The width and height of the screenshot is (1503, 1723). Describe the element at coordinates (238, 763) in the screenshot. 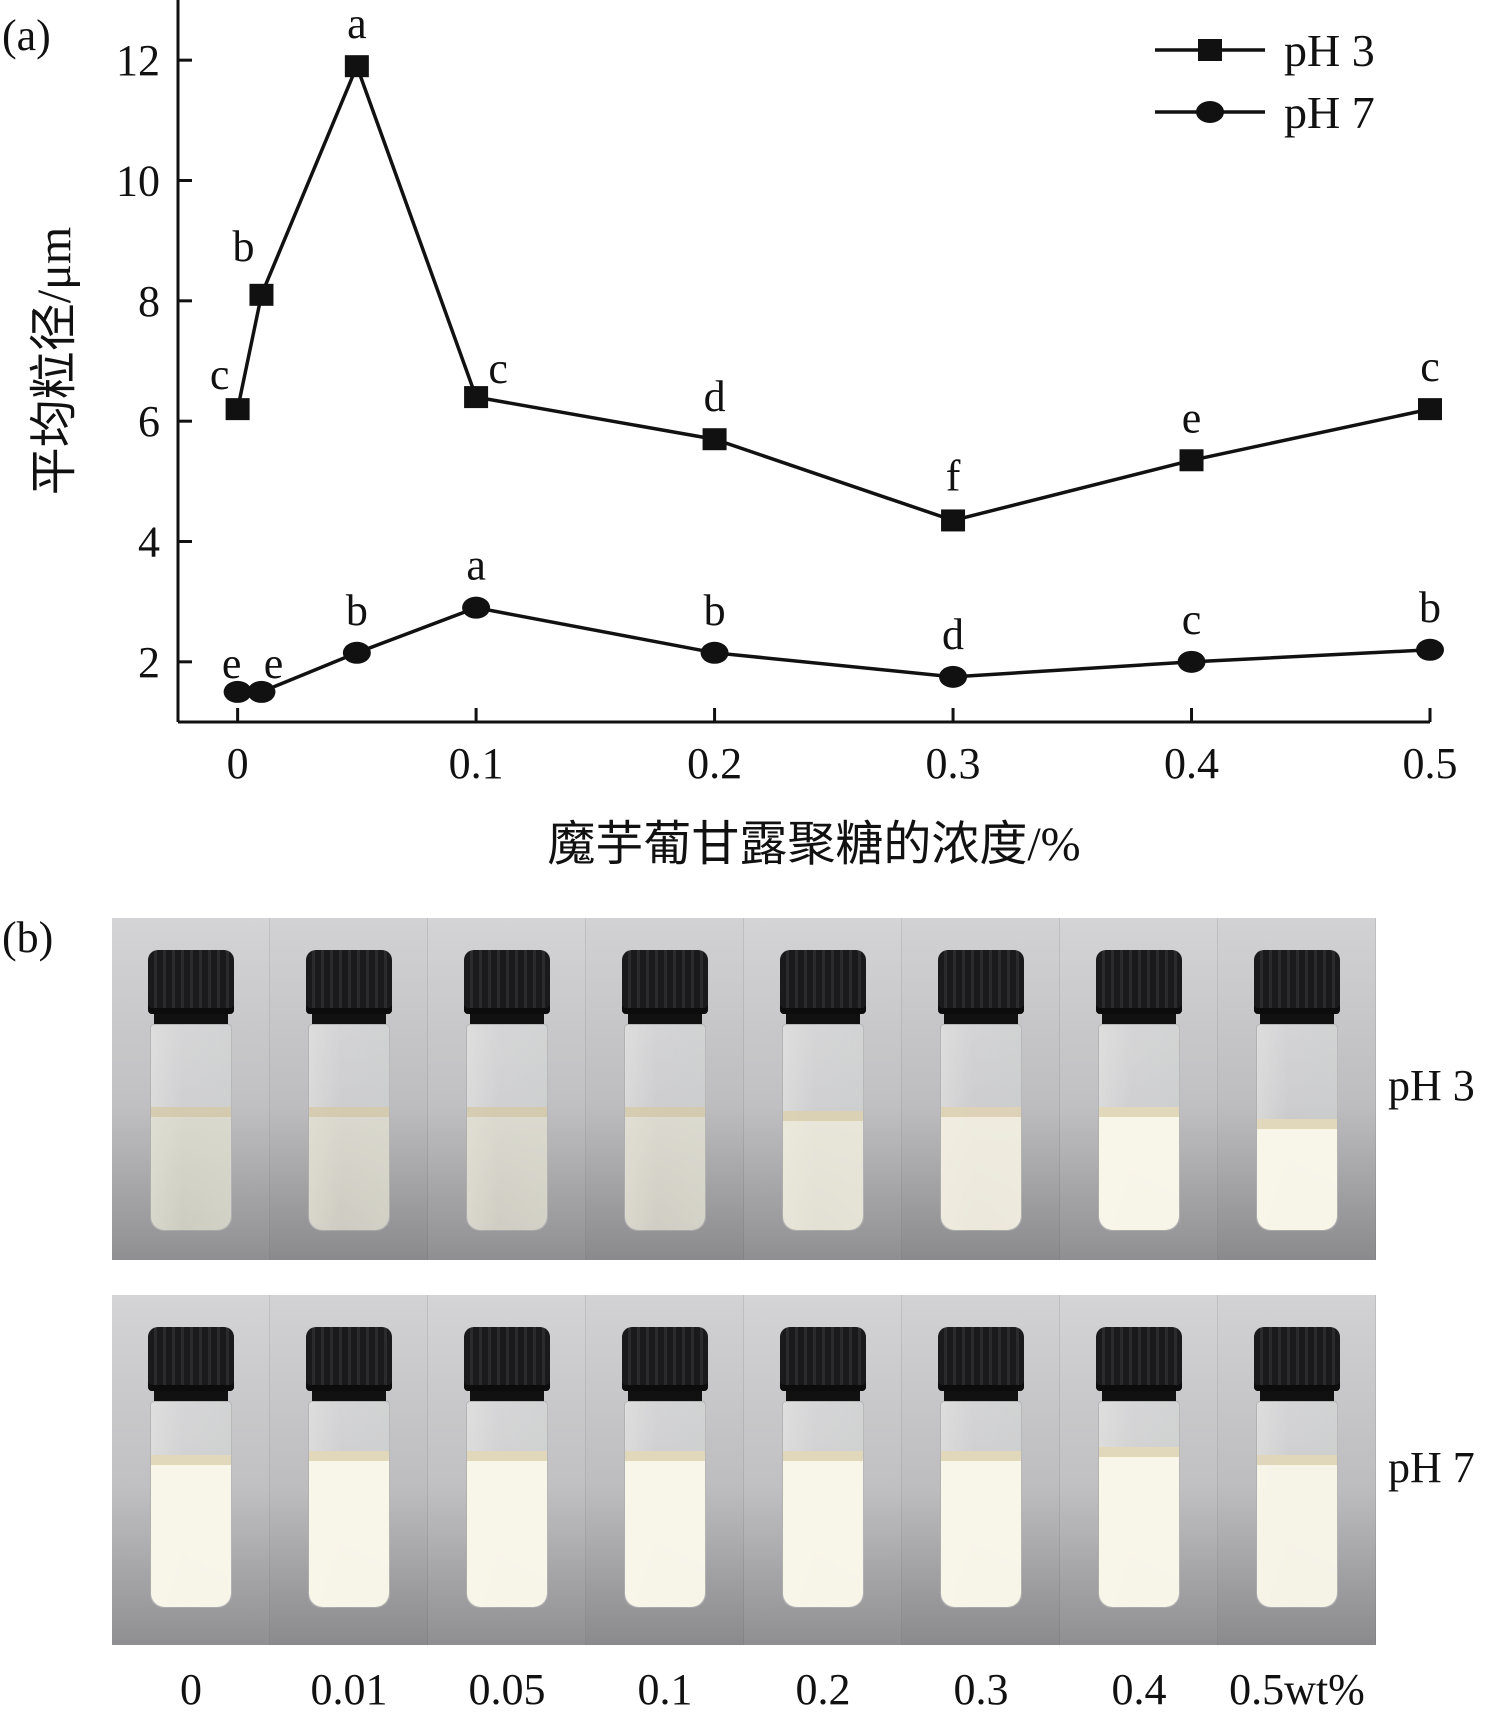

I see `x-tick-label: 0` at that location.